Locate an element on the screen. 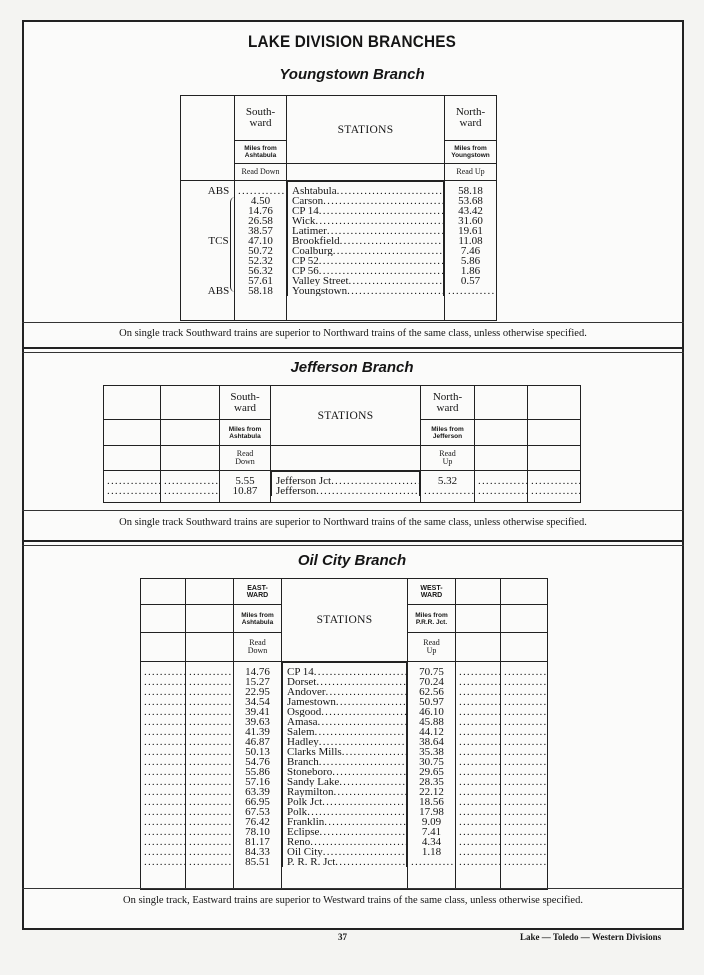 Image resolution: width=704 pixels, height=975 pixels. signal-system: TCS is located at coordinates (207, 241).